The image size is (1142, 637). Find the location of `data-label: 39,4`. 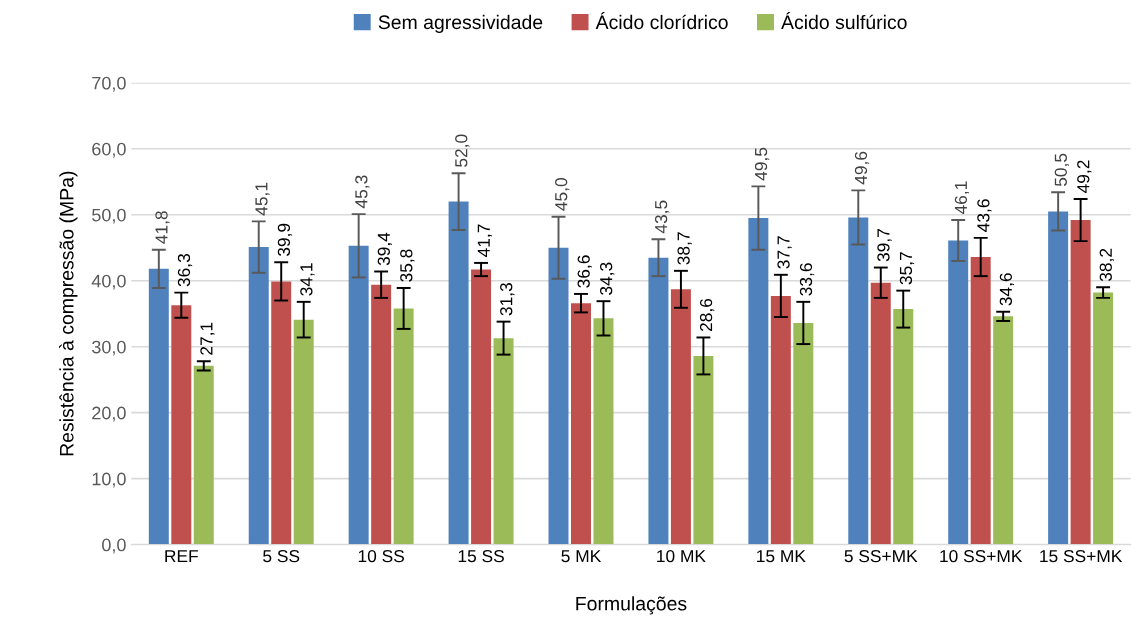

data-label: 39,4 is located at coordinates (385, 249).